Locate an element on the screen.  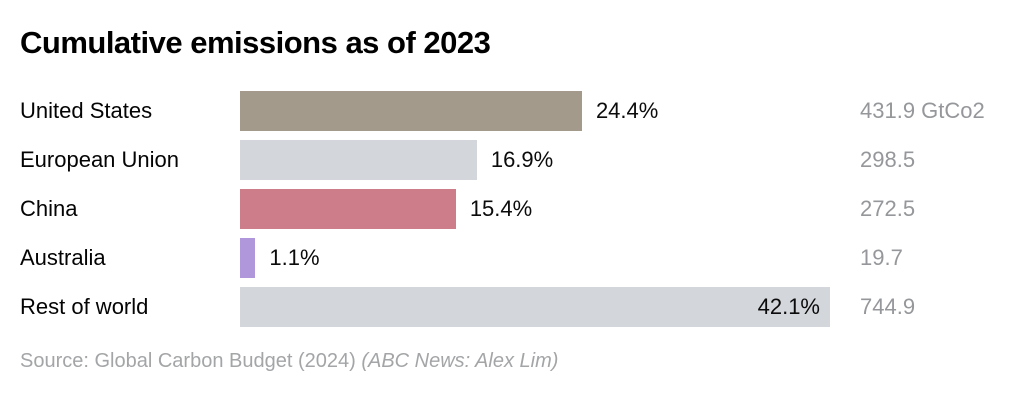
bar-track: 1.1% is located at coordinates (535, 258).